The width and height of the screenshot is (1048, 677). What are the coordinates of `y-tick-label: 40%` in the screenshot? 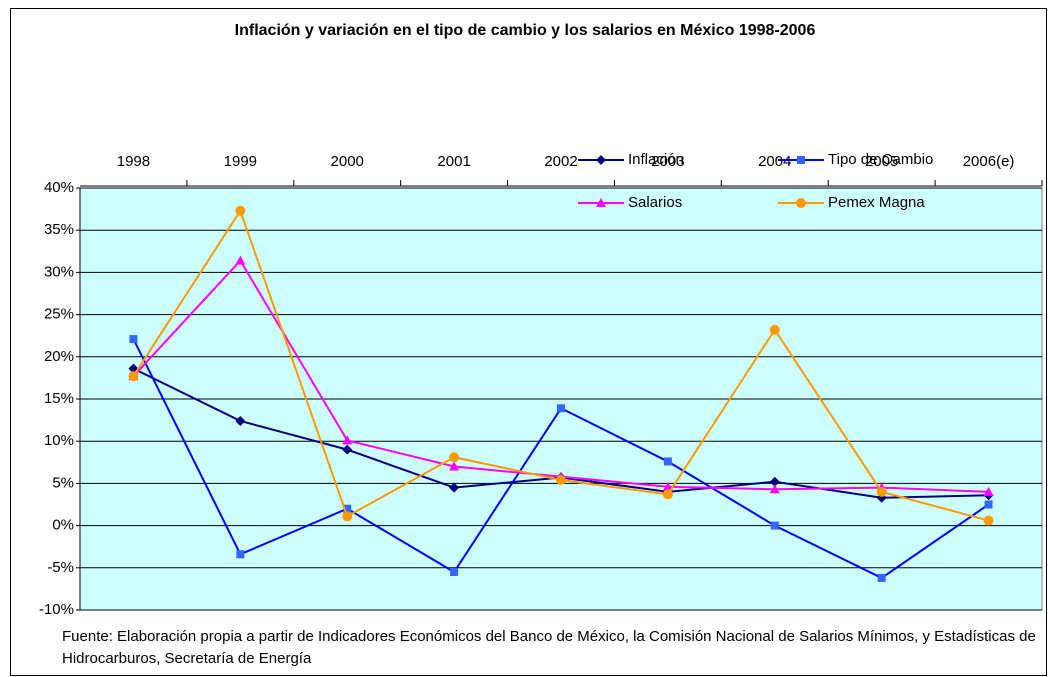 It's located at (59, 187).